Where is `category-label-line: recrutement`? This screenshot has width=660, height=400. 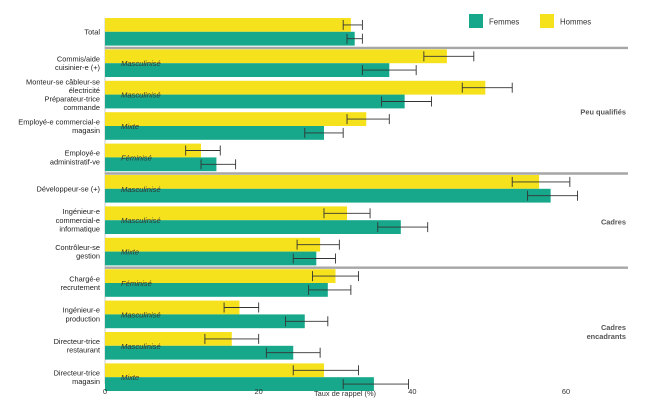 category-label-line: recrutement is located at coordinates (80, 287).